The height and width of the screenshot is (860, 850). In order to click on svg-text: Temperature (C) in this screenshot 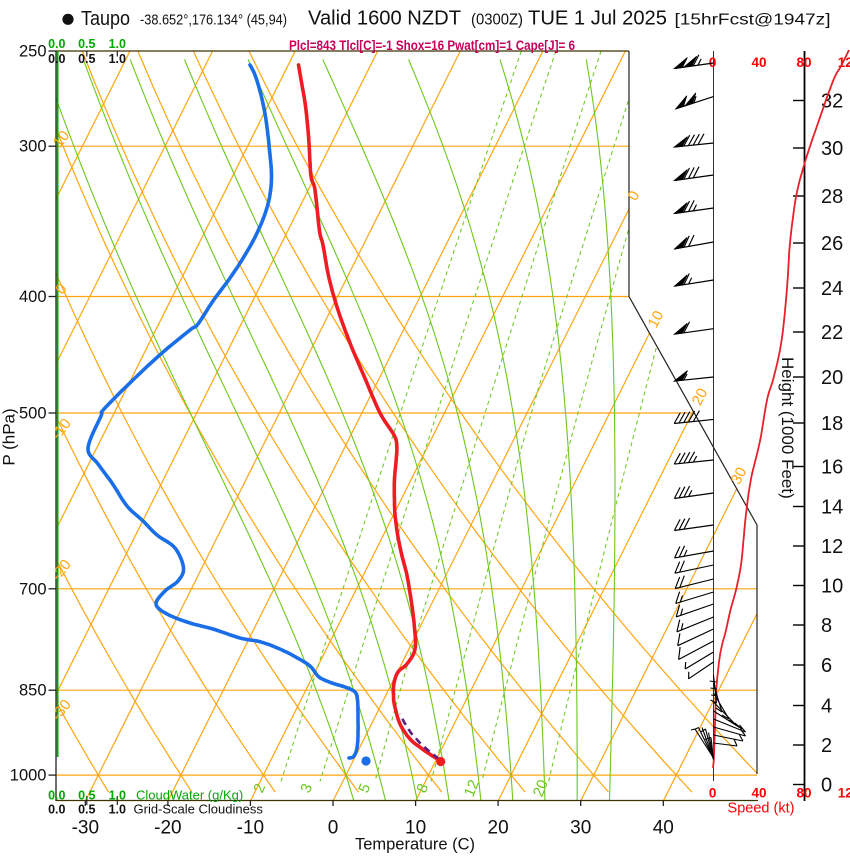, I will do `click(415, 845)`.